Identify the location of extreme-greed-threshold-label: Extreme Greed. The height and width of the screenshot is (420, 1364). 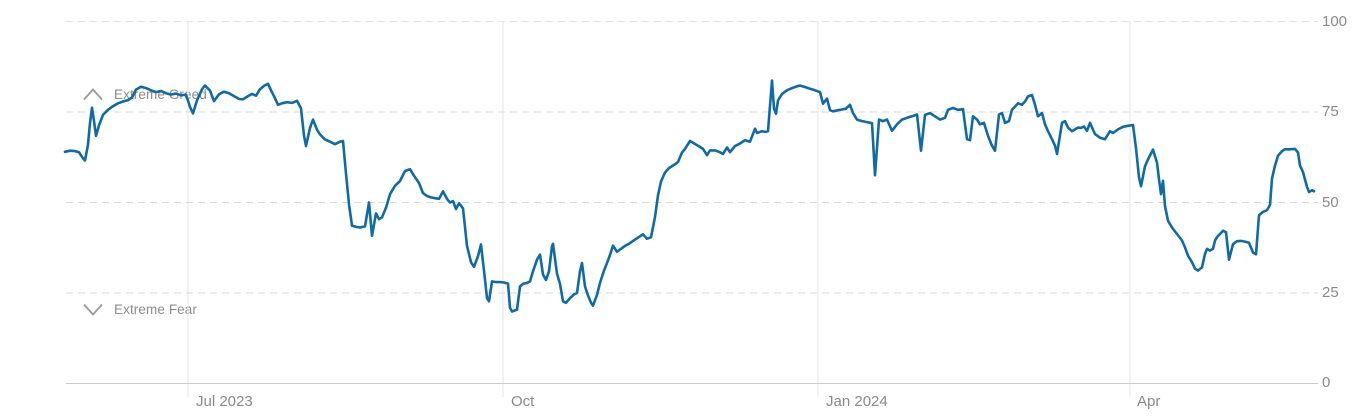
(145, 94).